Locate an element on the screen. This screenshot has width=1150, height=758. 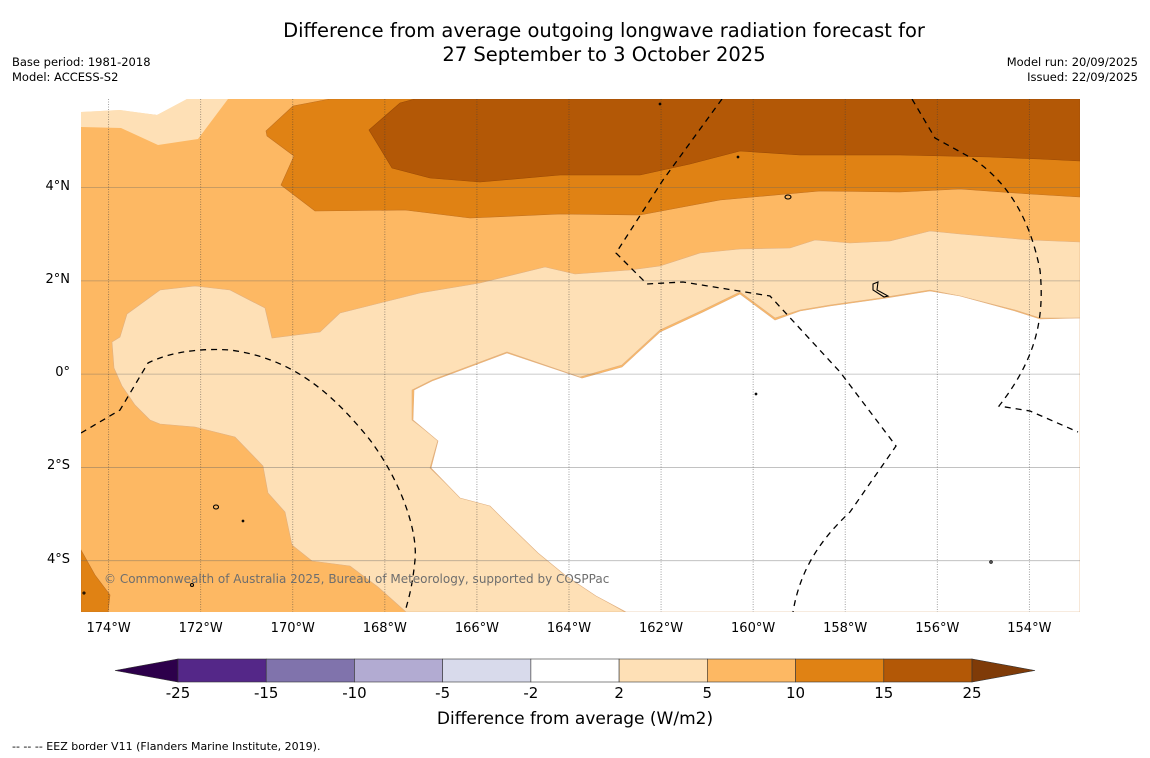
lon-tick-label: 162°W is located at coordinates (661, 628).